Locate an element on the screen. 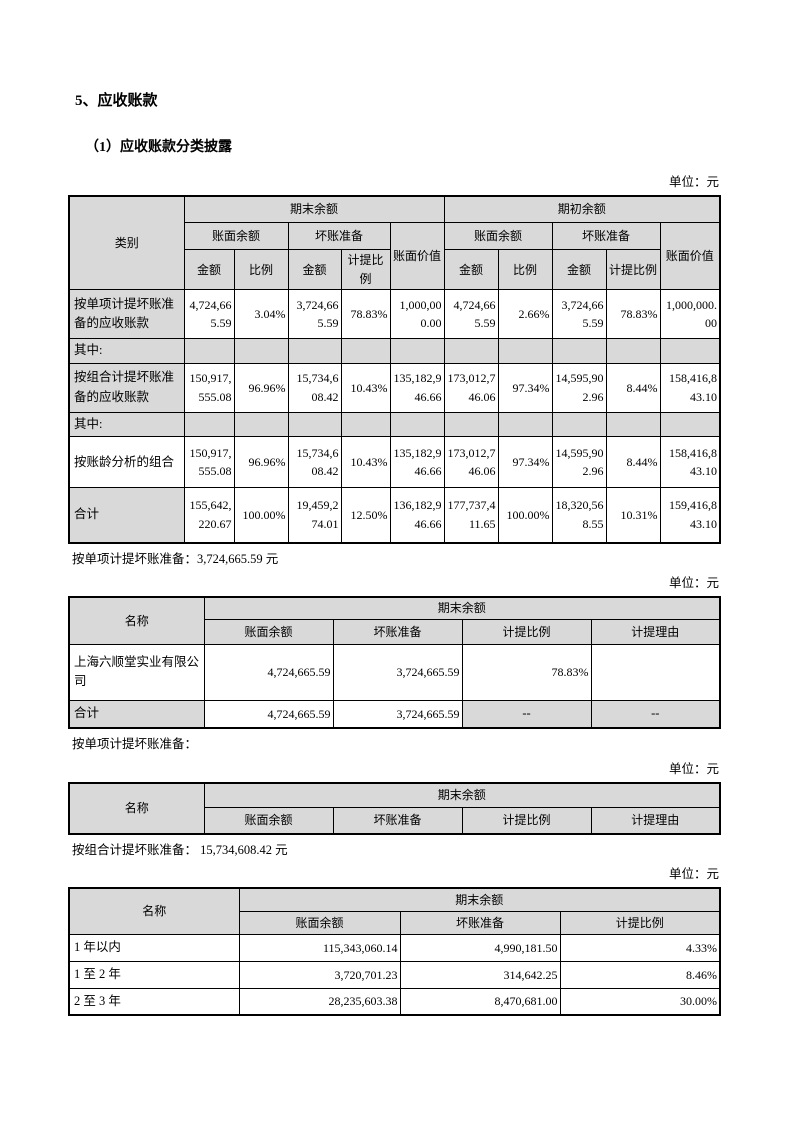 Image resolution: width=793 pixels, height=1122 pixels. cell-value: 115,343,060.14 is located at coordinates (319, 947).